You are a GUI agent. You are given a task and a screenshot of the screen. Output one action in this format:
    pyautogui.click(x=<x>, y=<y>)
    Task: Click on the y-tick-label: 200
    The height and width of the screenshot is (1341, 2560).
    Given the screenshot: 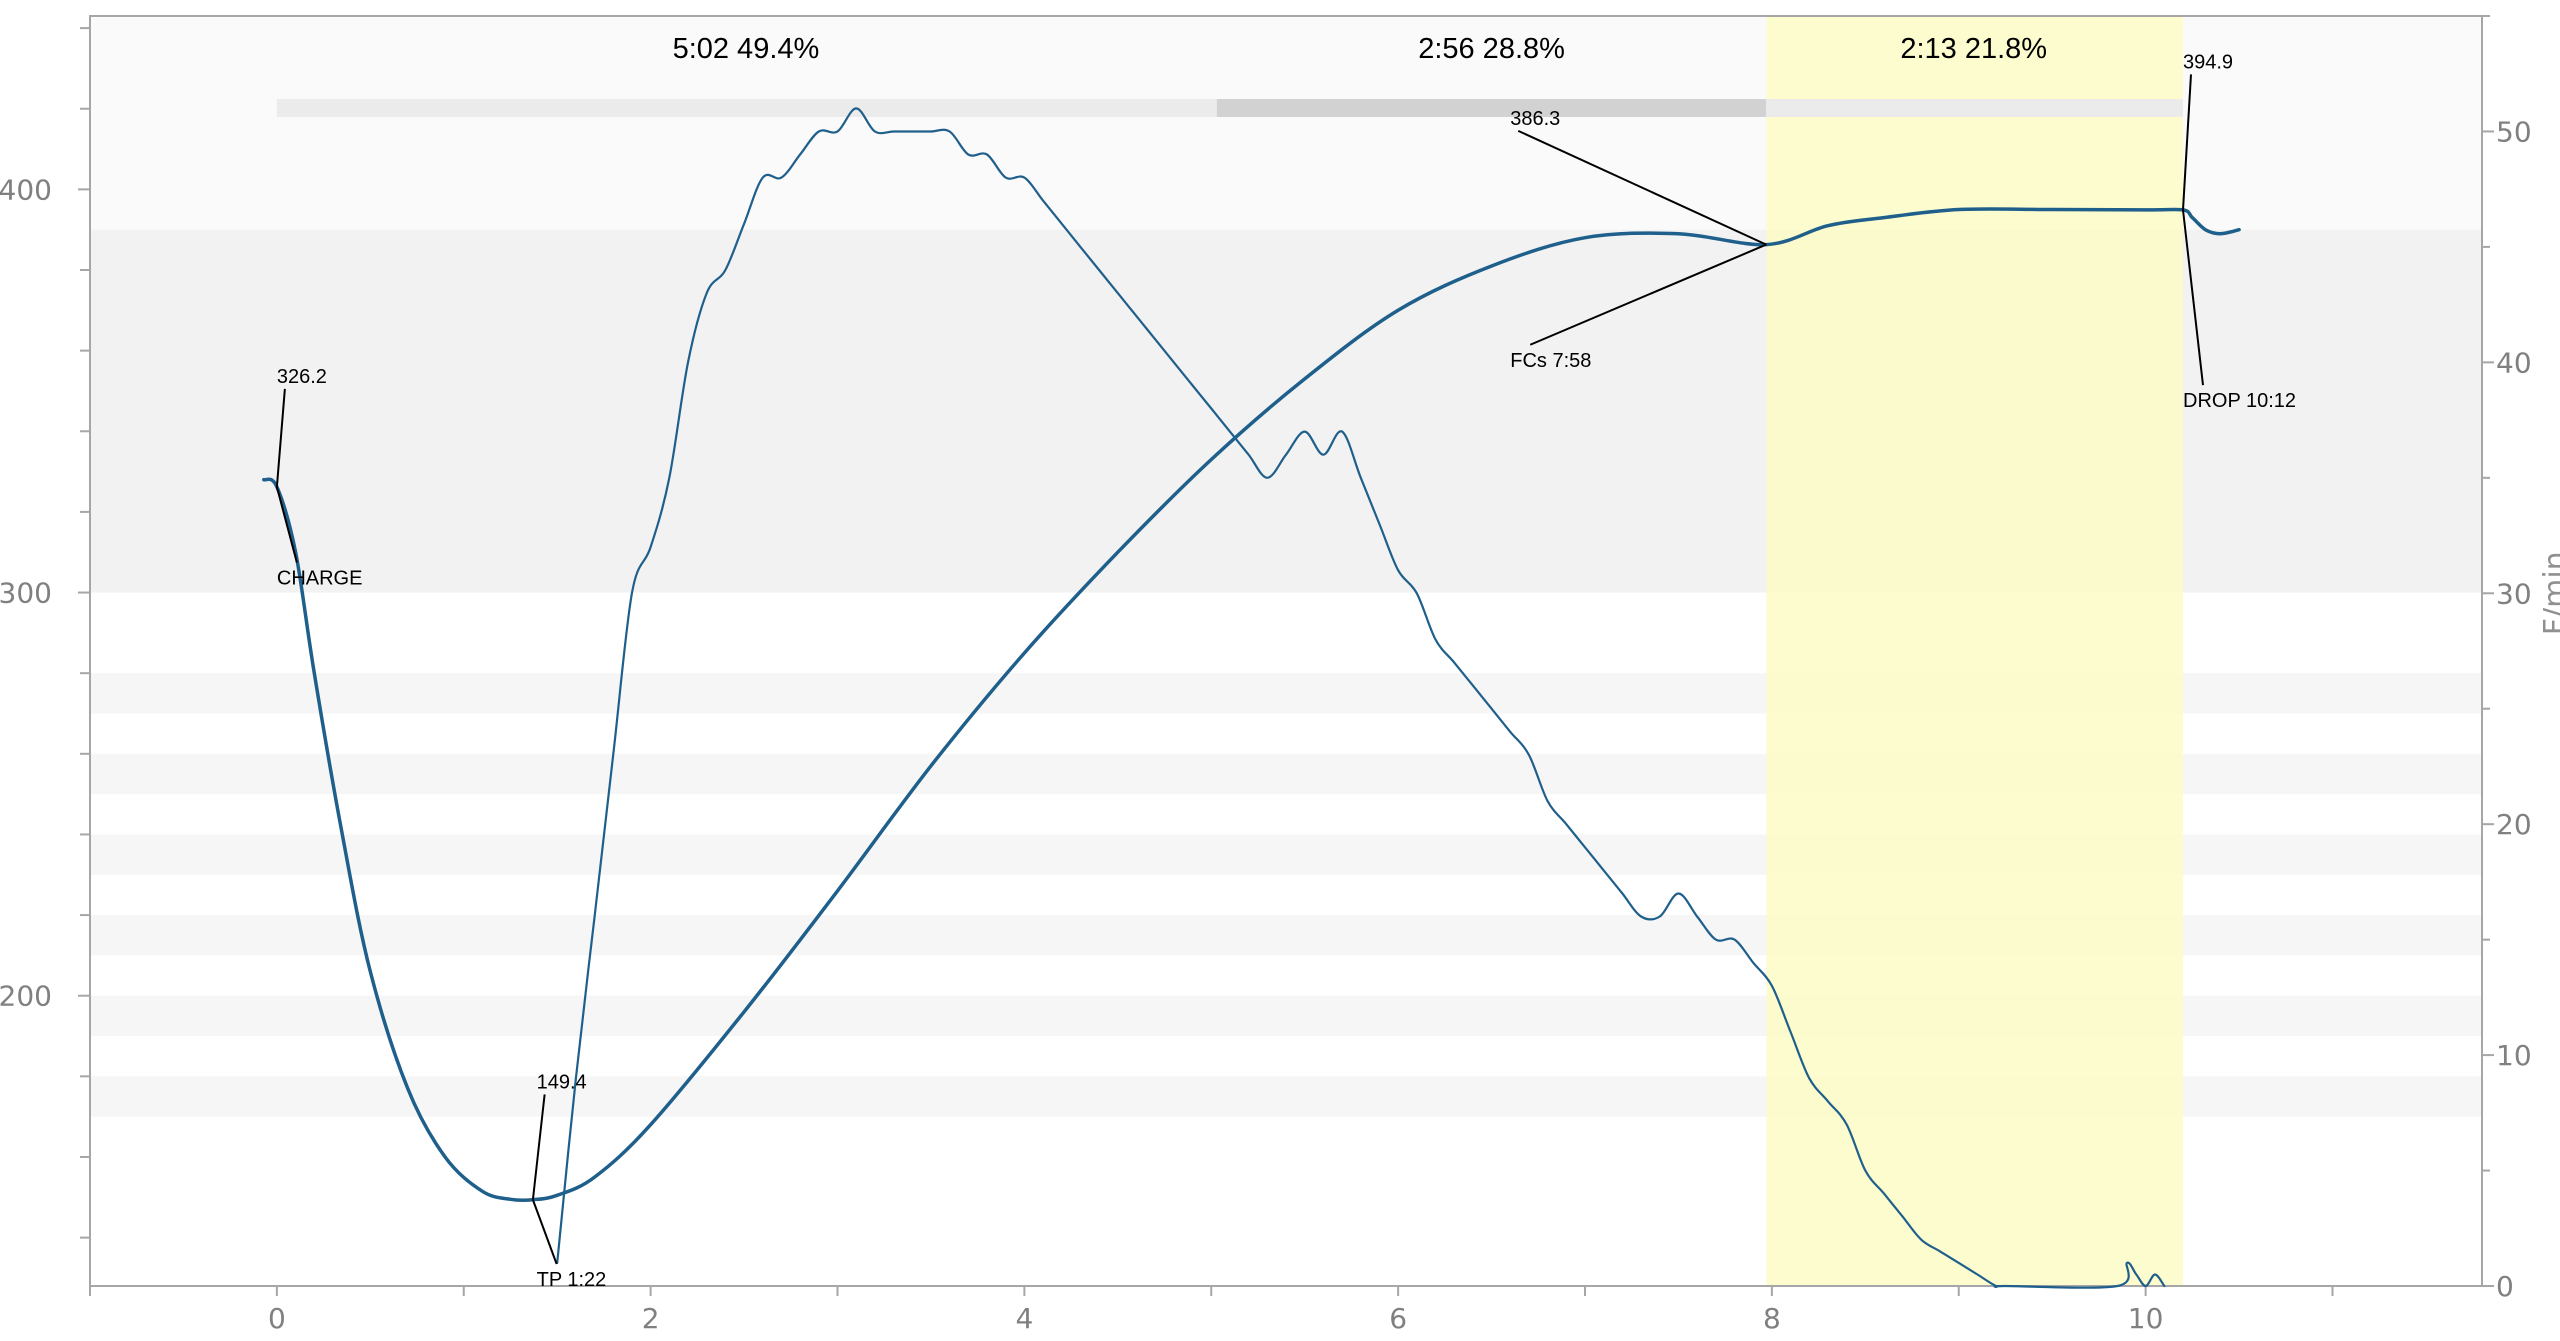 What is the action you would take?
    pyautogui.click(x=26, y=996)
    